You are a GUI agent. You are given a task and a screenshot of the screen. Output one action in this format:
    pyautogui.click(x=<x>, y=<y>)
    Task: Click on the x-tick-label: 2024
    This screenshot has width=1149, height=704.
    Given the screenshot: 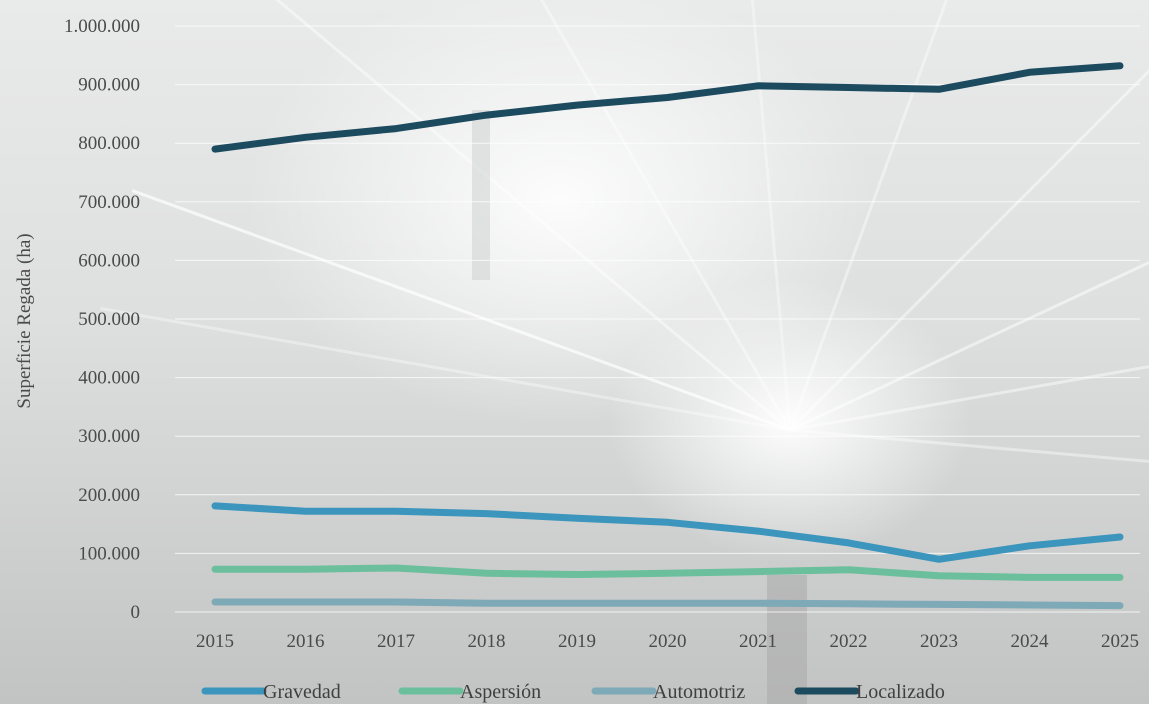 What is the action you would take?
    pyautogui.click(x=1030, y=641)
    